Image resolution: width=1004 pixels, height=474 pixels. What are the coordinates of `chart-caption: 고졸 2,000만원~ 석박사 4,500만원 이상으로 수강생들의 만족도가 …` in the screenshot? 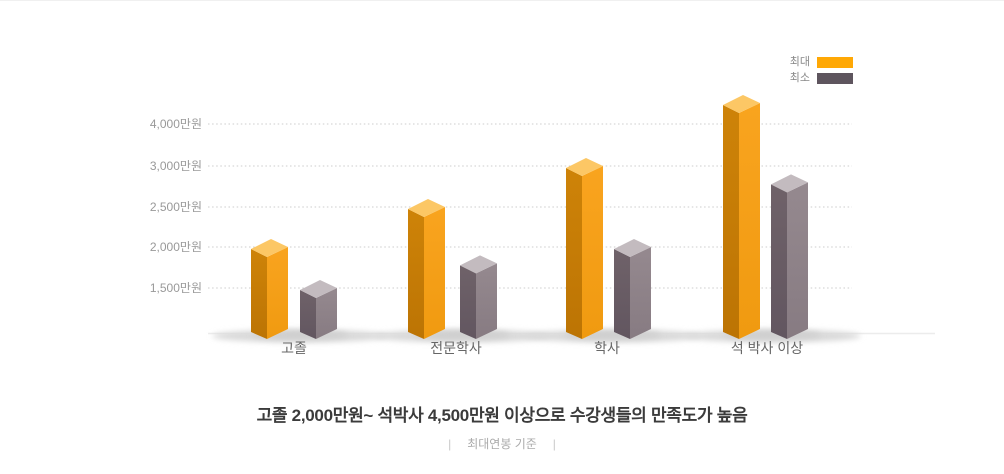 It's located at (502, 415).